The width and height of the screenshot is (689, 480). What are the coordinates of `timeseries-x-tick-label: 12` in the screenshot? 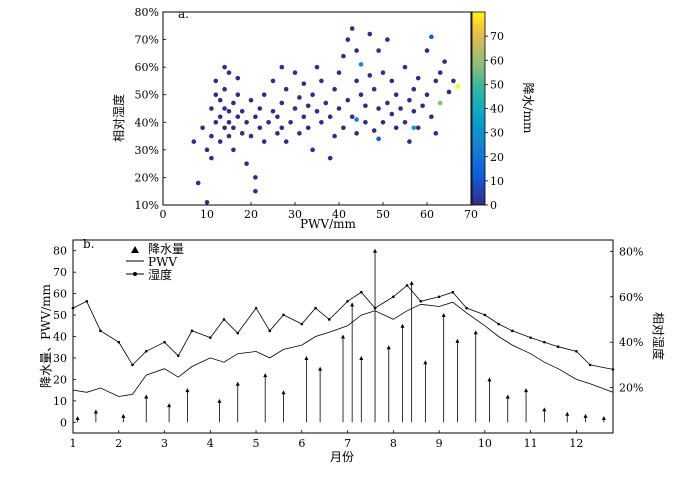 It's located at (576, 443).